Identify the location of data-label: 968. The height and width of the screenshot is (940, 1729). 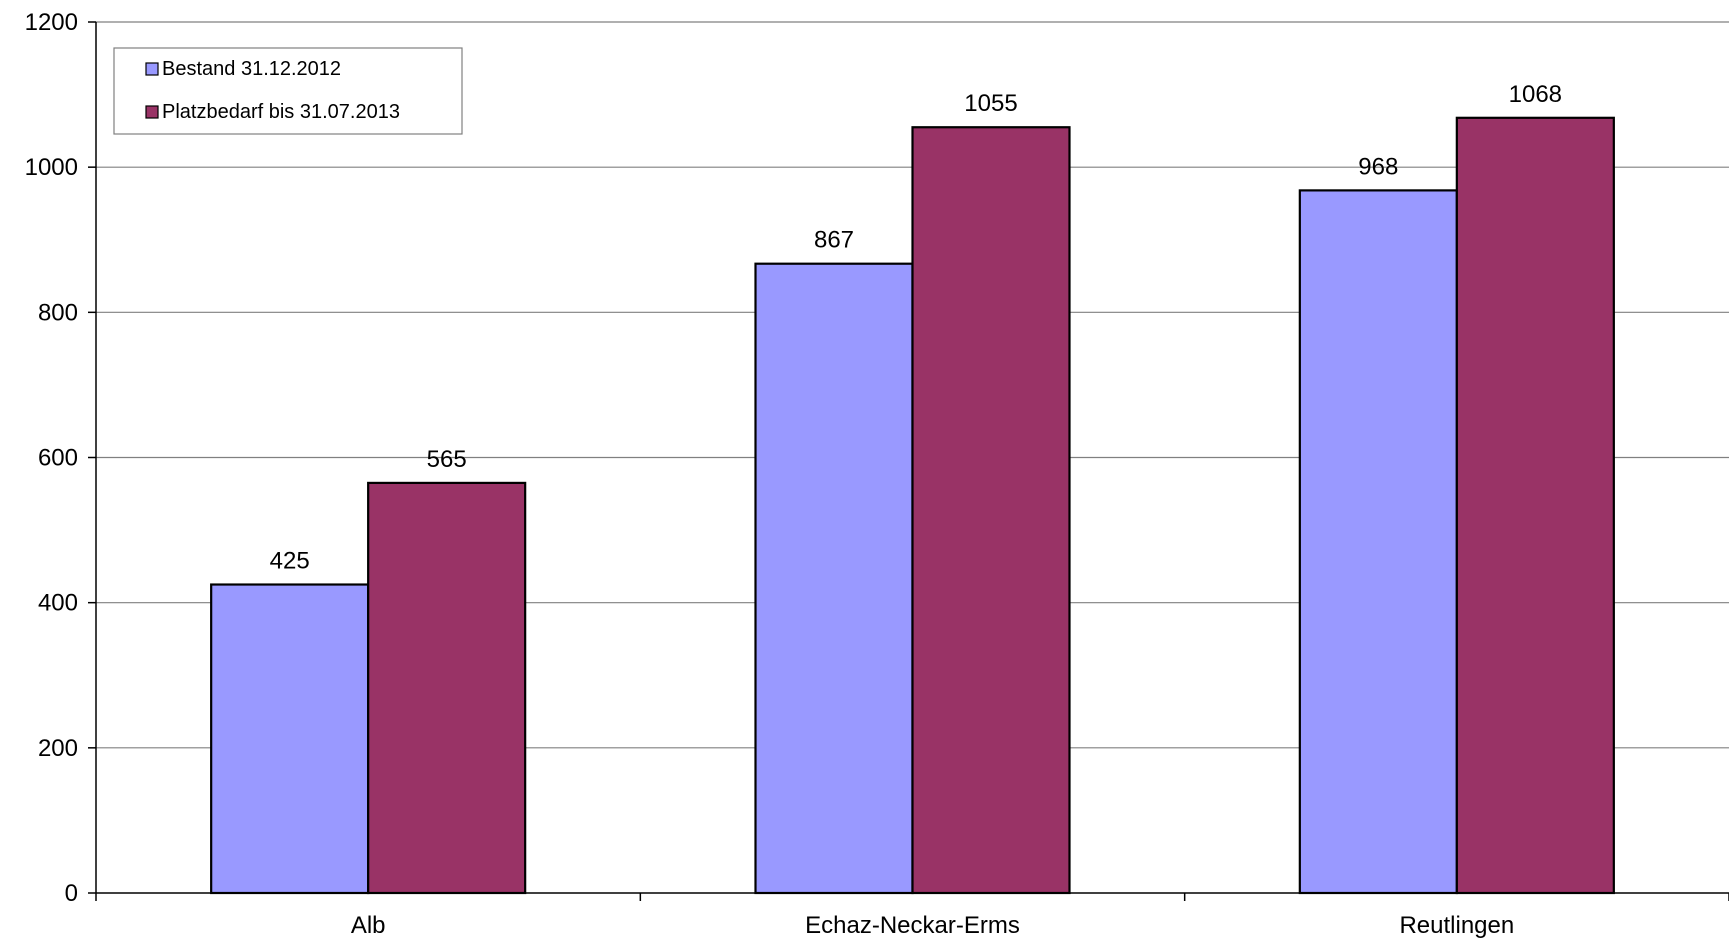
(1378, 166).